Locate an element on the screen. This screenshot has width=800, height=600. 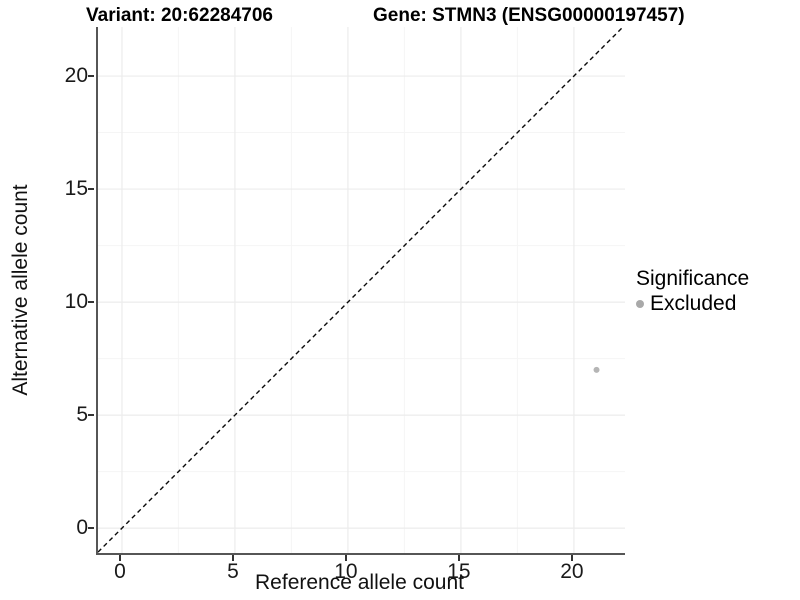
y-tick-label: 15 is located at coordinates (76, 189).